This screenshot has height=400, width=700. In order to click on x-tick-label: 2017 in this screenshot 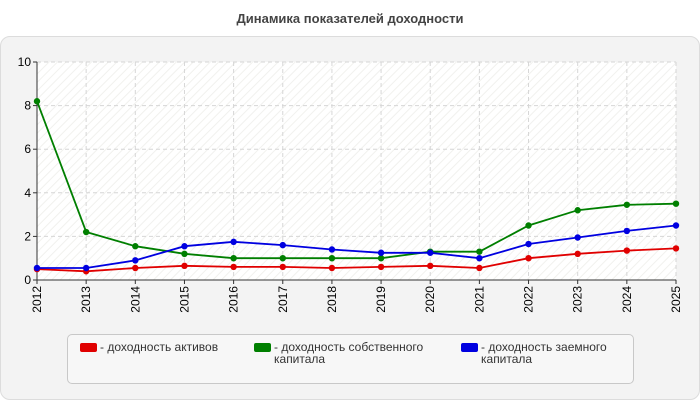, I will do `click(283, 299)`.